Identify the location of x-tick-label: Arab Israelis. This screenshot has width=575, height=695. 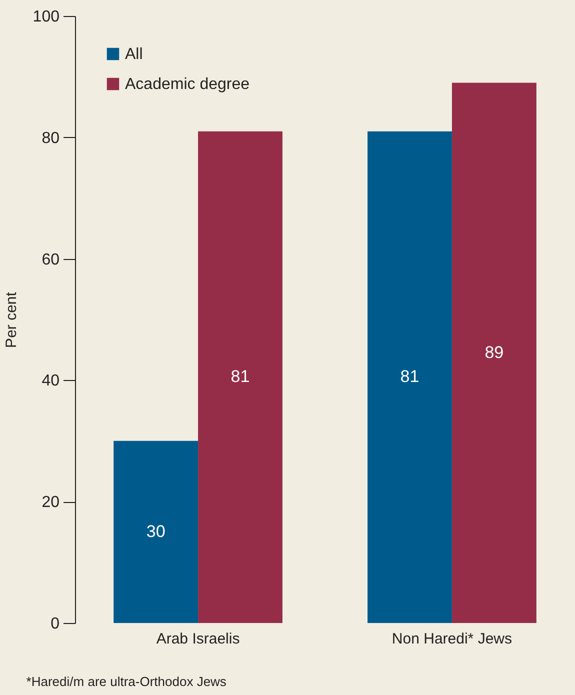
(198, 639).